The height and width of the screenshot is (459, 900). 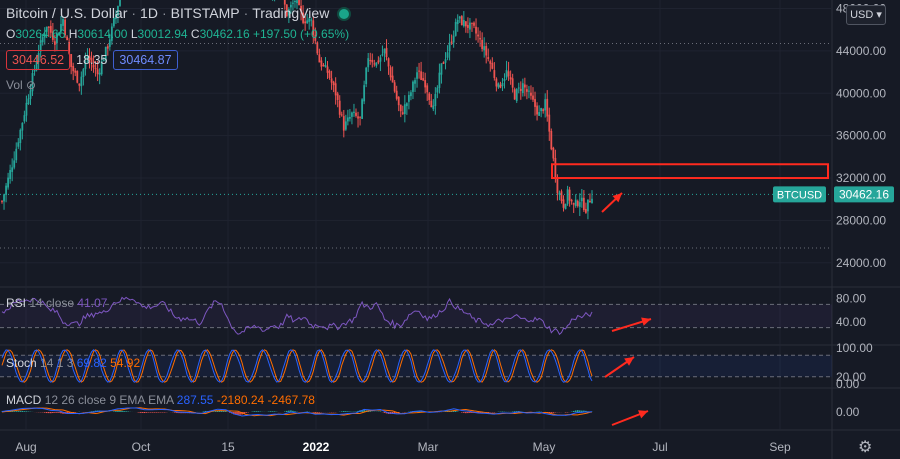 What do you see at coordinates (228, 447) in the screenshot?
I see `time-tick-label: 15` at bounding box center [228, 447].